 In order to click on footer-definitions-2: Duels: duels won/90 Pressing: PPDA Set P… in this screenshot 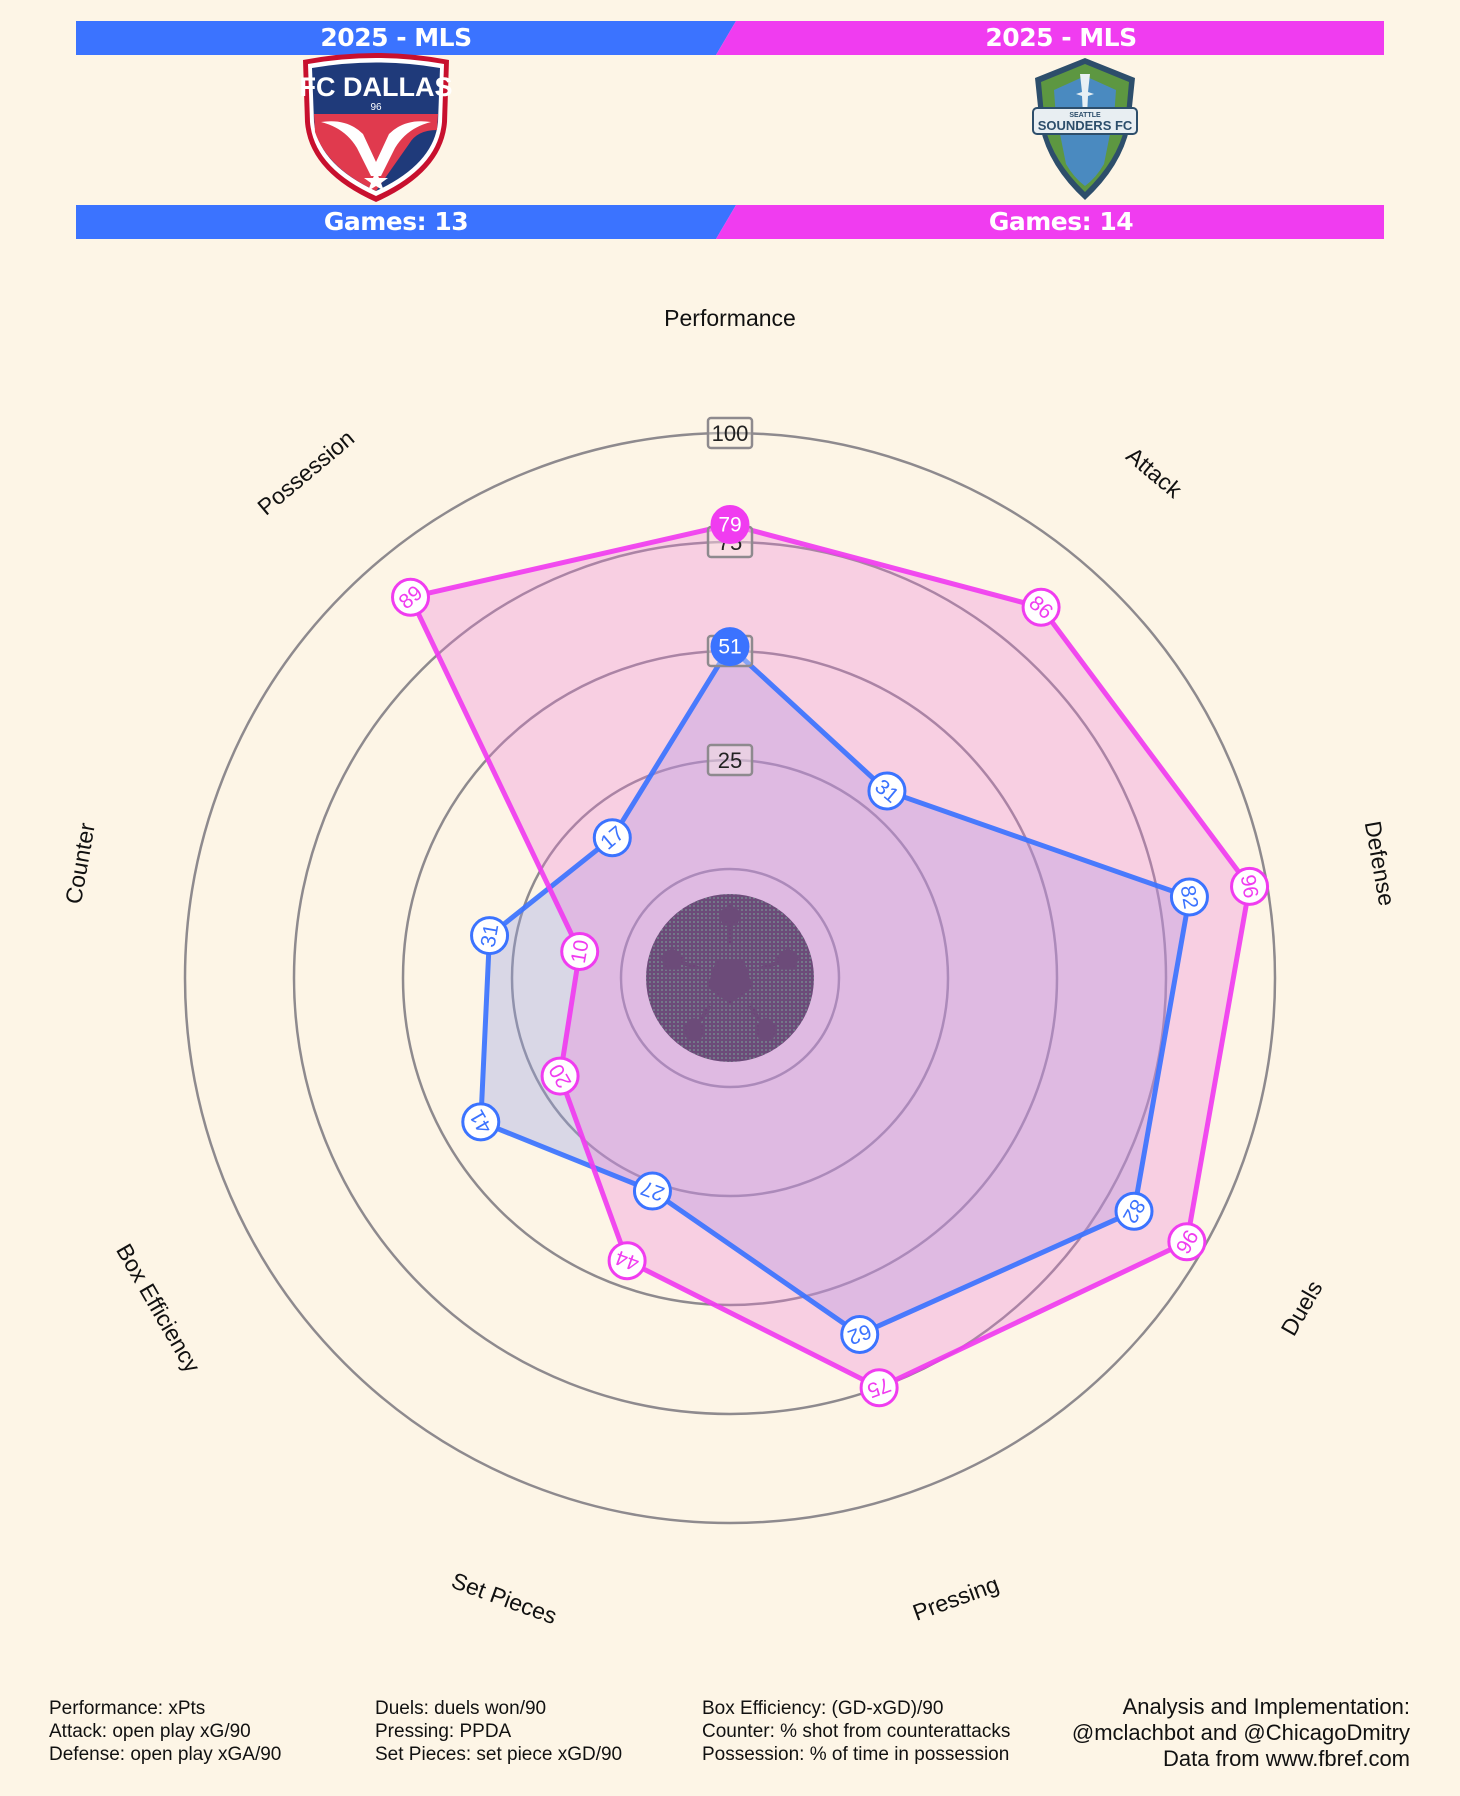, I will do `click(498, 1731)`.